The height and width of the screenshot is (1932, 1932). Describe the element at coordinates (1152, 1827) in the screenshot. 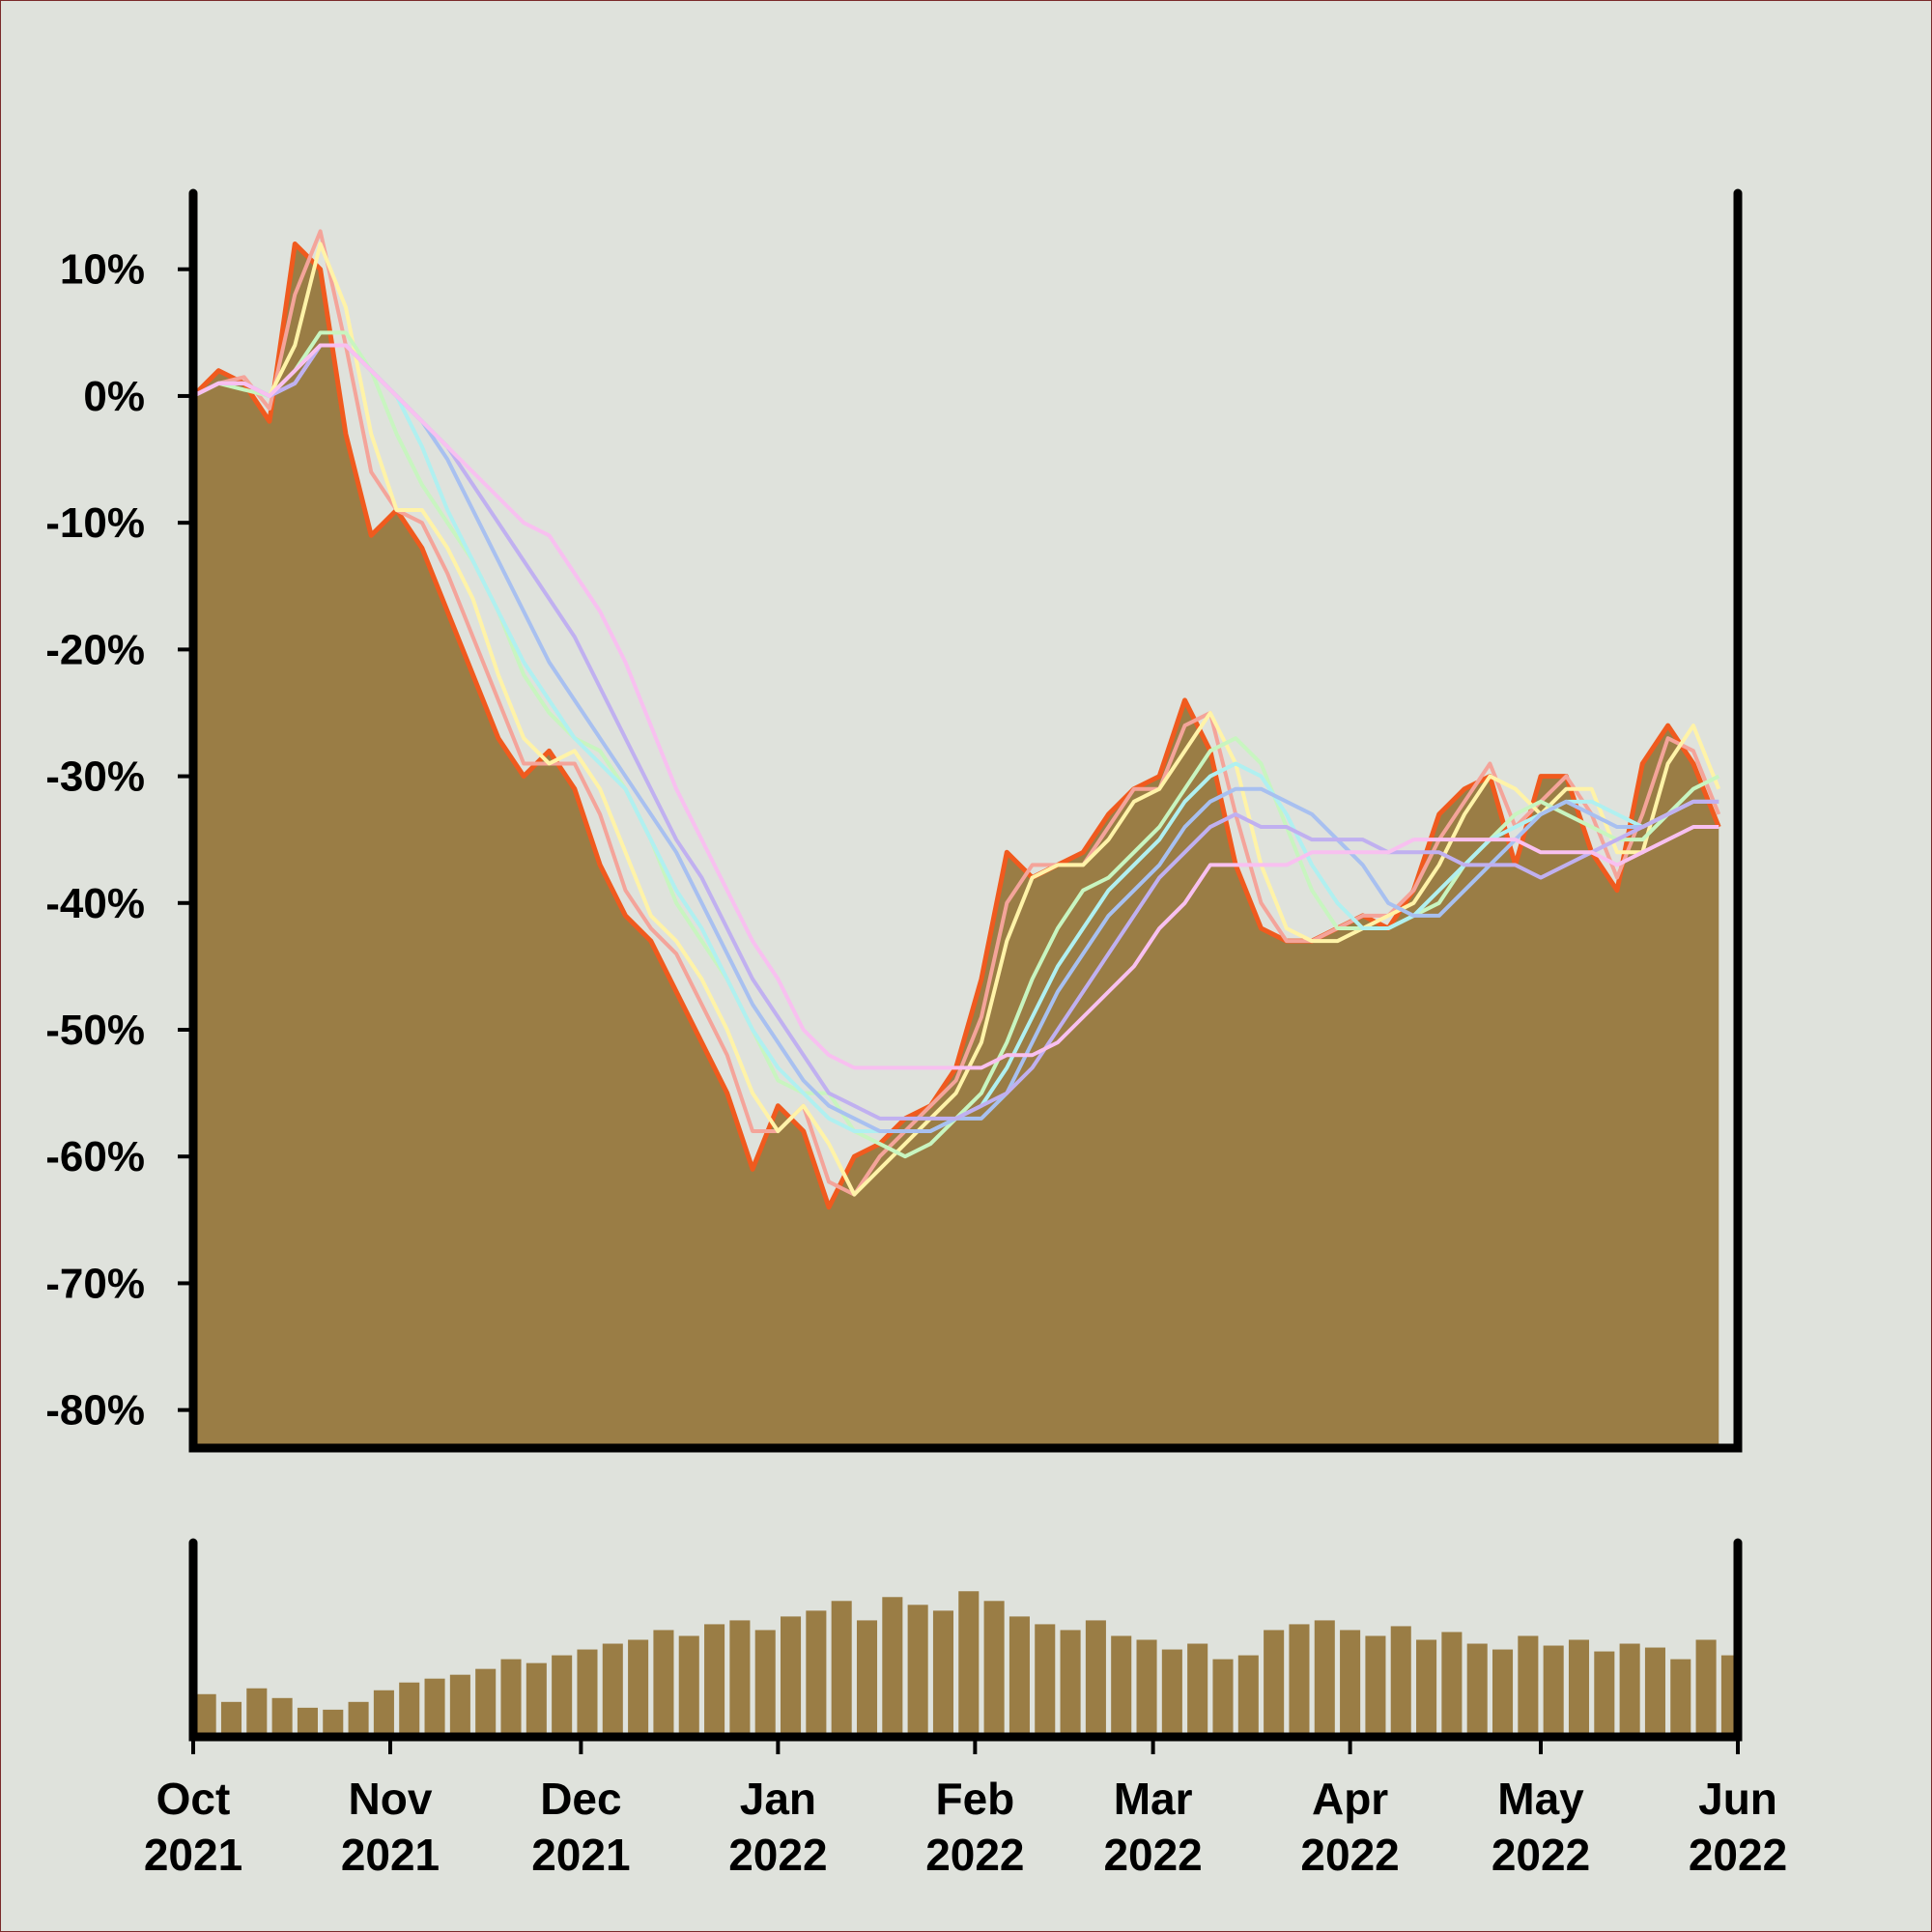

I see `x-tick-label: Mar 2022` at that location.